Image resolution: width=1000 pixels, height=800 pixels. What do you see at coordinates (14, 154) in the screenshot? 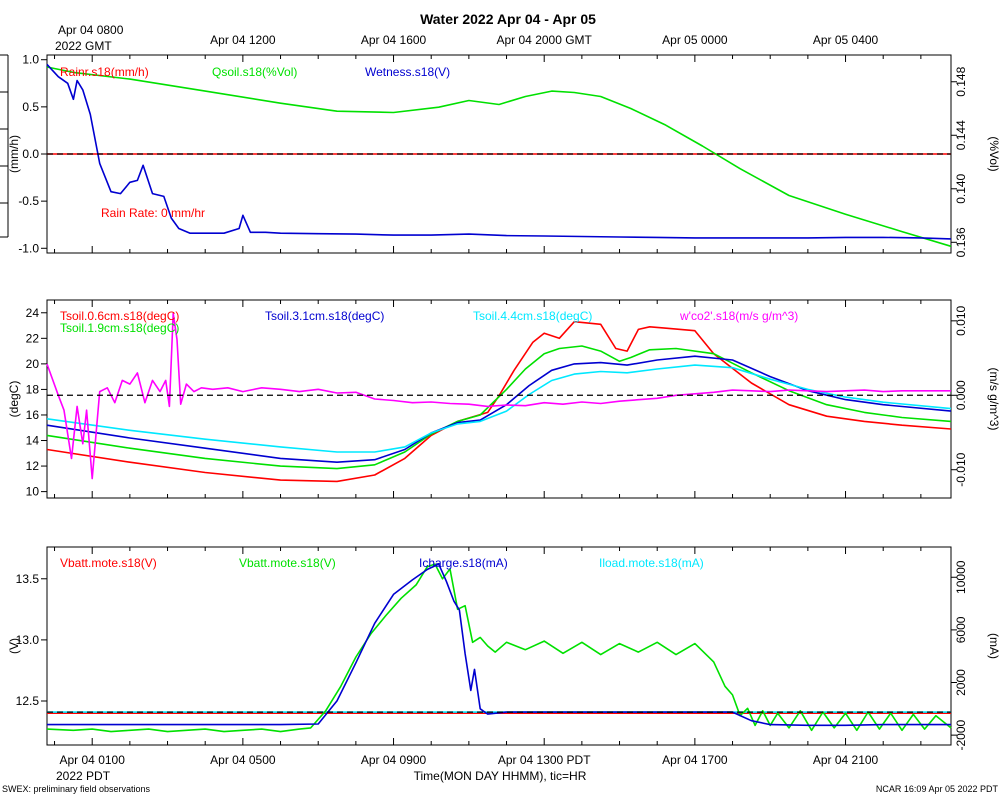
I see `left-axis-label: (mm/h)` at bounding box center [14, 154].